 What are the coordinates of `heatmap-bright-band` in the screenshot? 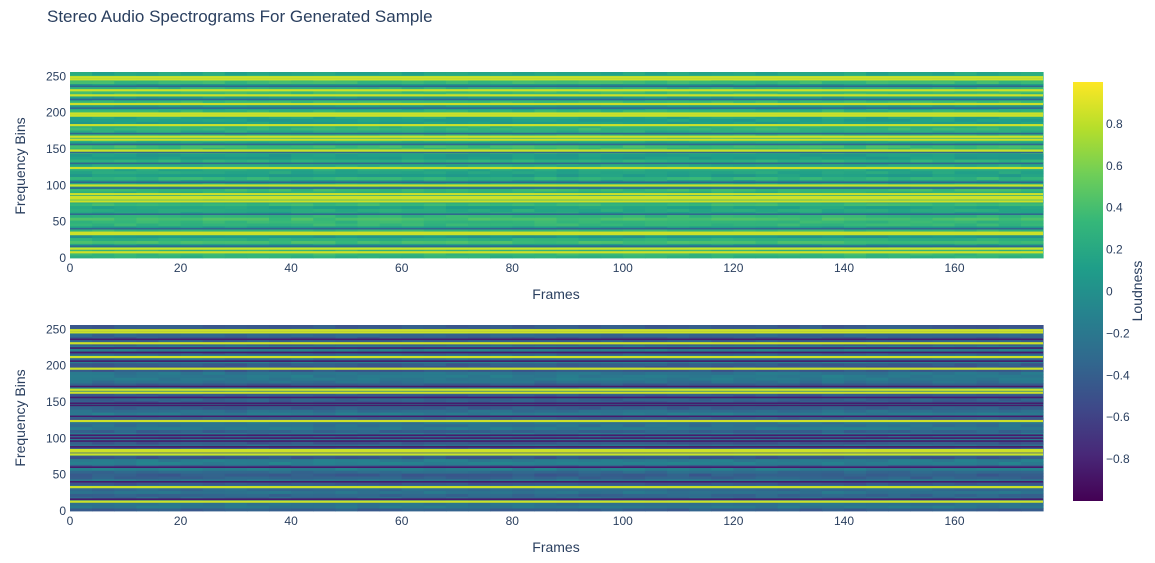 It's located at (556, 115).